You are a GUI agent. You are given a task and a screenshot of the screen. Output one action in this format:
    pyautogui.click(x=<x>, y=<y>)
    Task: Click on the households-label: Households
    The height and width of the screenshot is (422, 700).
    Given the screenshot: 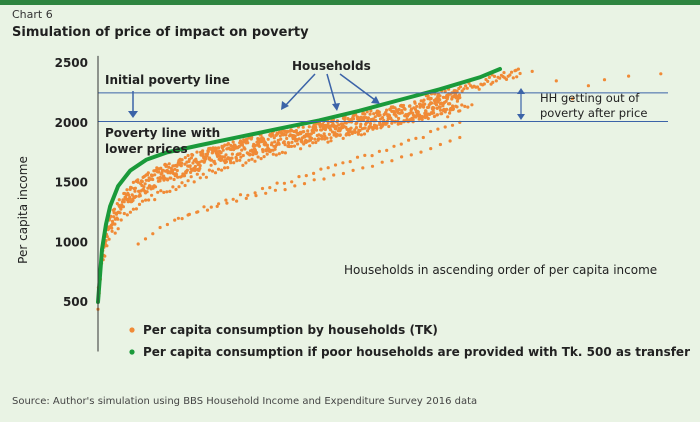 What is the action you would take?
    pyautogui.click(x=331, y=66)
    